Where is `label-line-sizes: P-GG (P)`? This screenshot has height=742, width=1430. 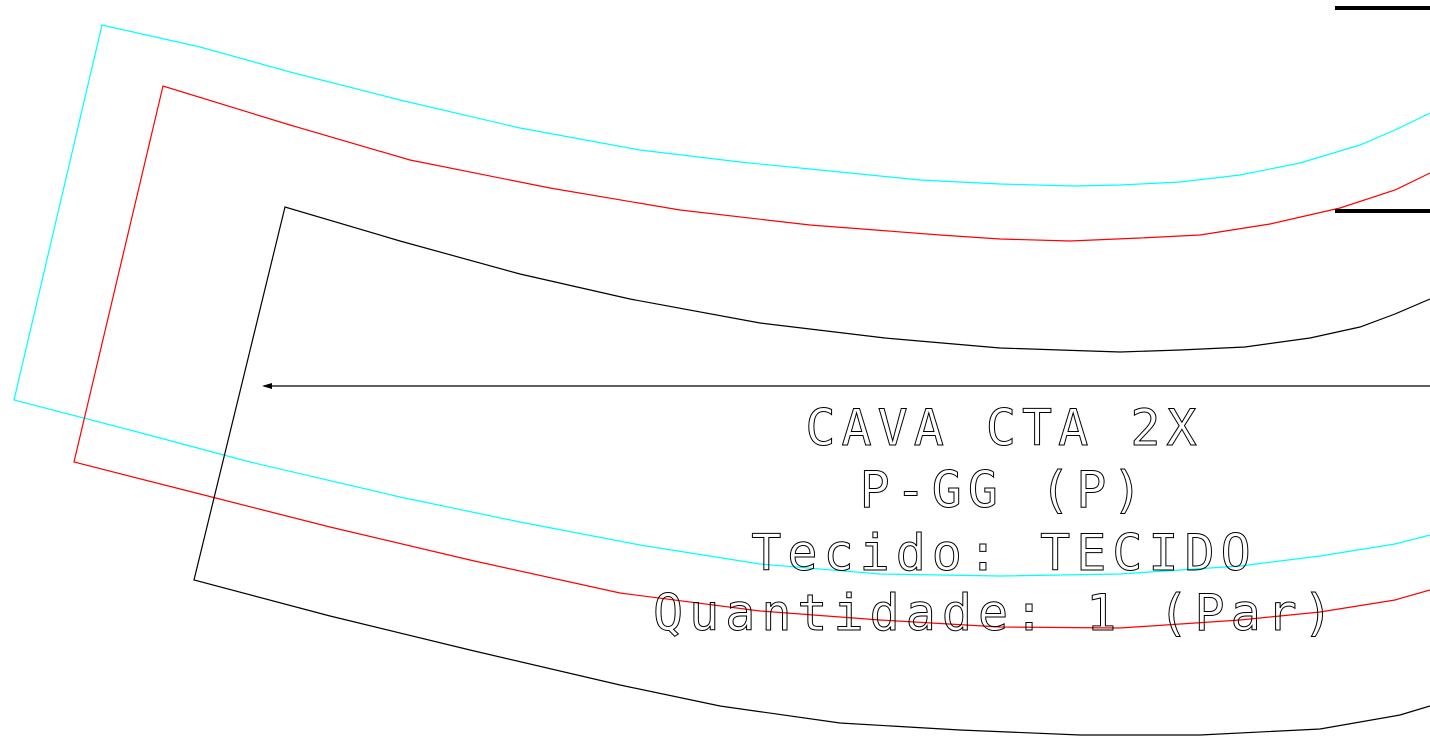
label-line-sizes: P-GG (P) is located at coordinates (1004, 490).